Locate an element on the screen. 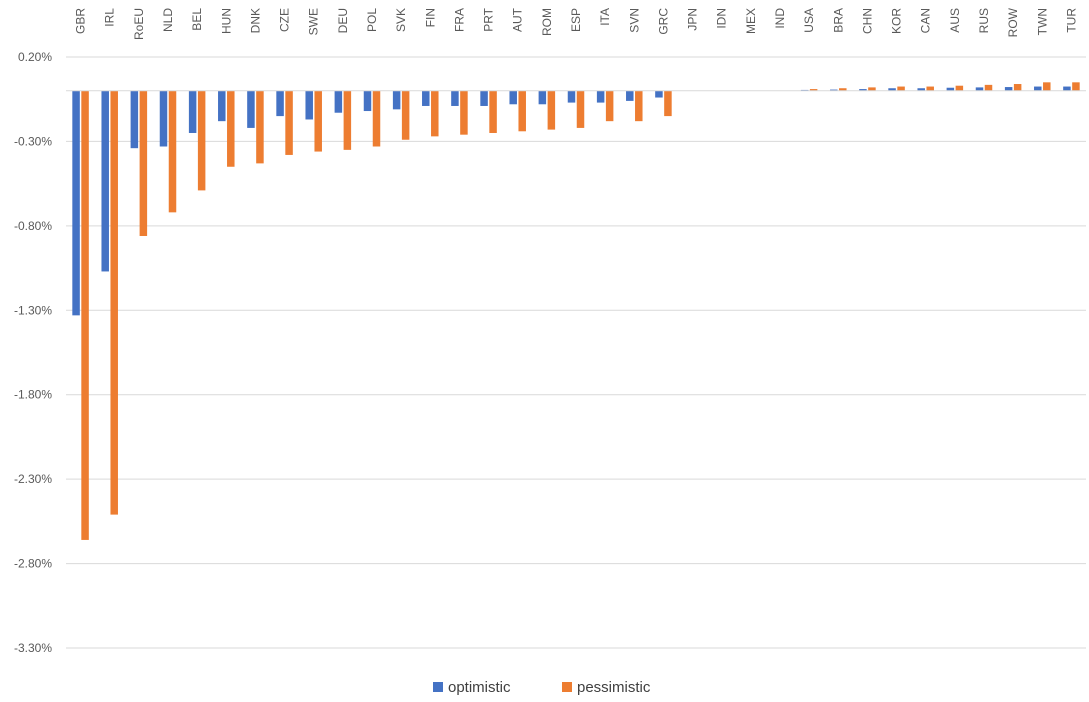  bar-optimistic-deu is located at coordinates (338, 101).